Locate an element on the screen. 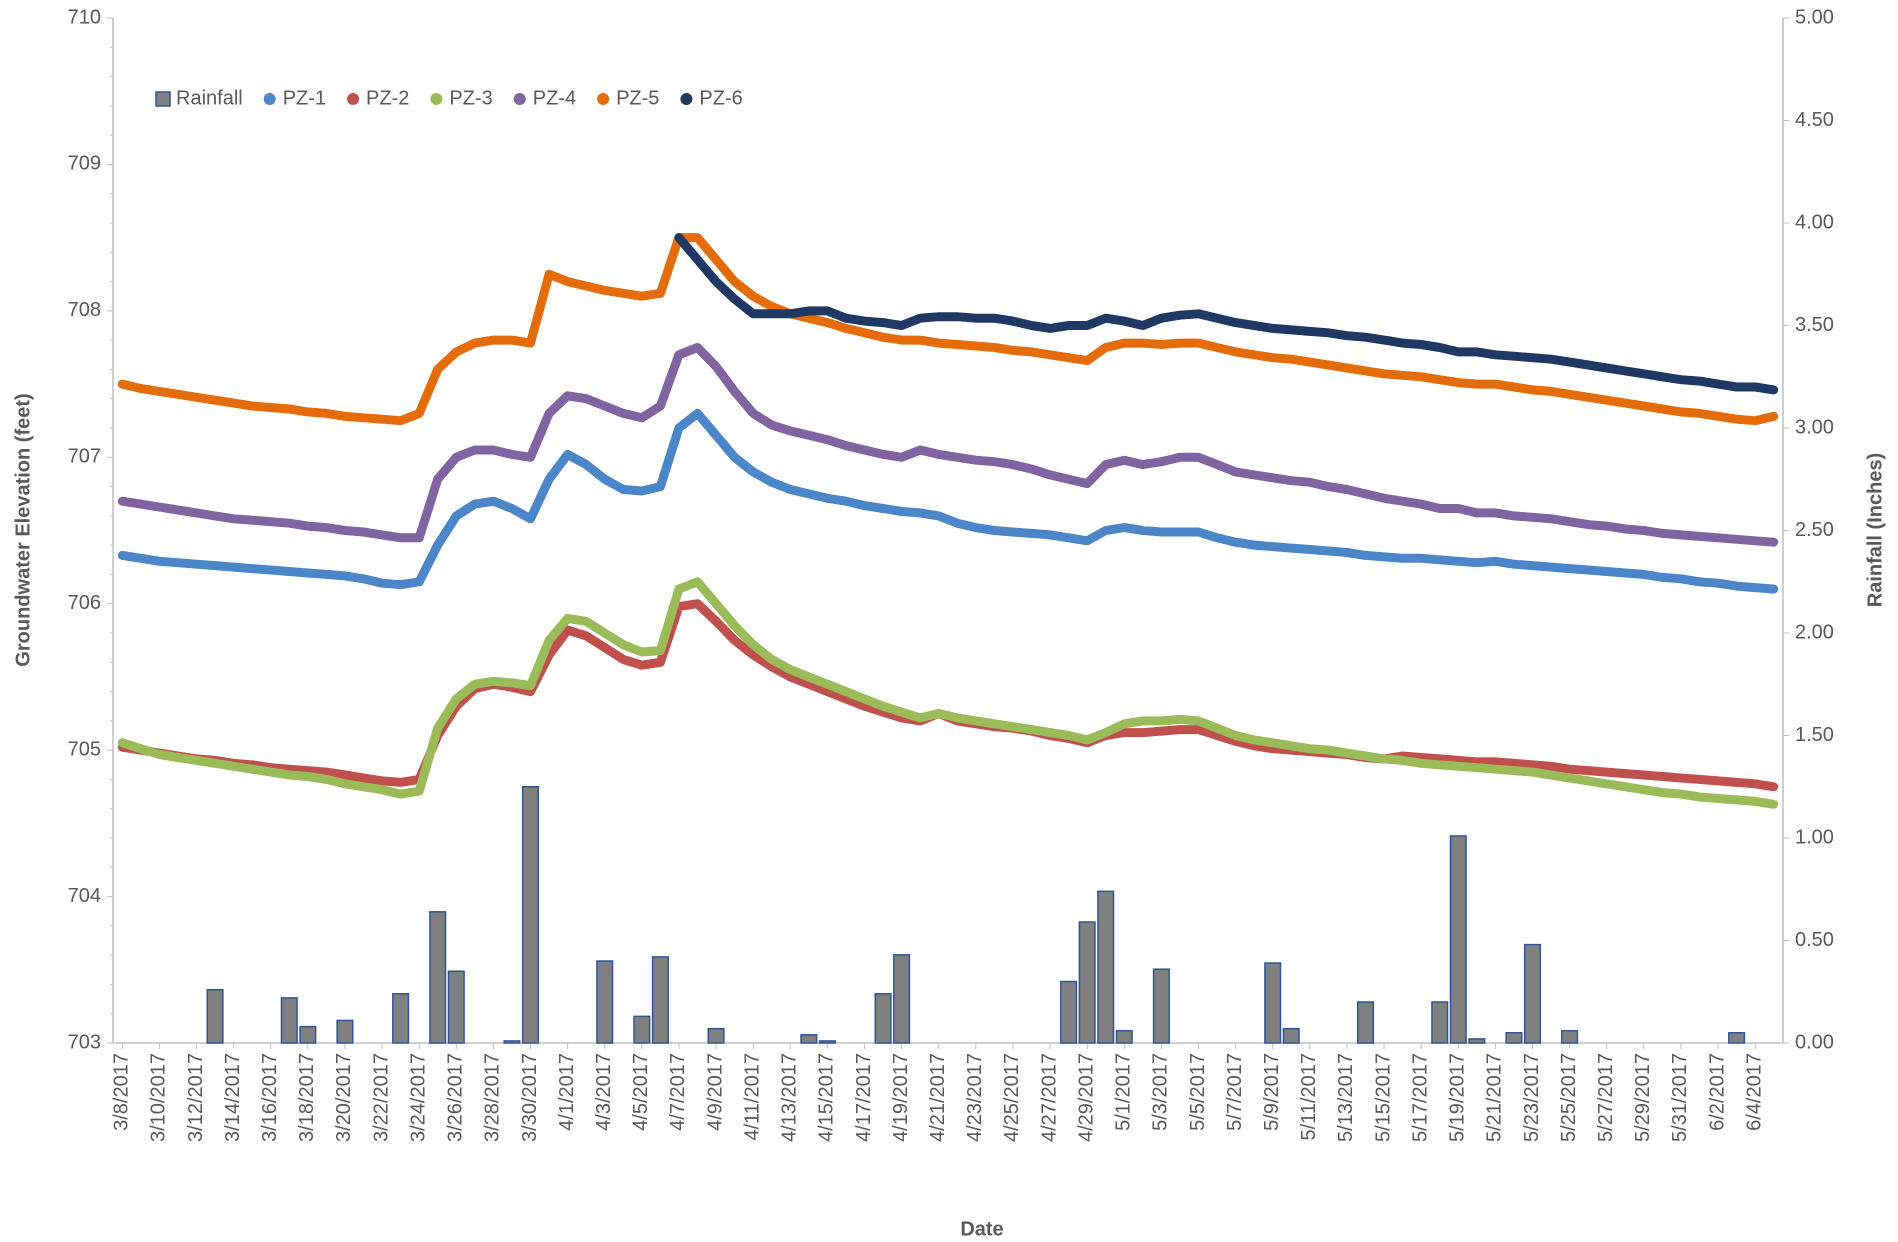 This screenshot has width=1898, height=1242. legend-item: PZ-2 is located at coordinates (378, 98).